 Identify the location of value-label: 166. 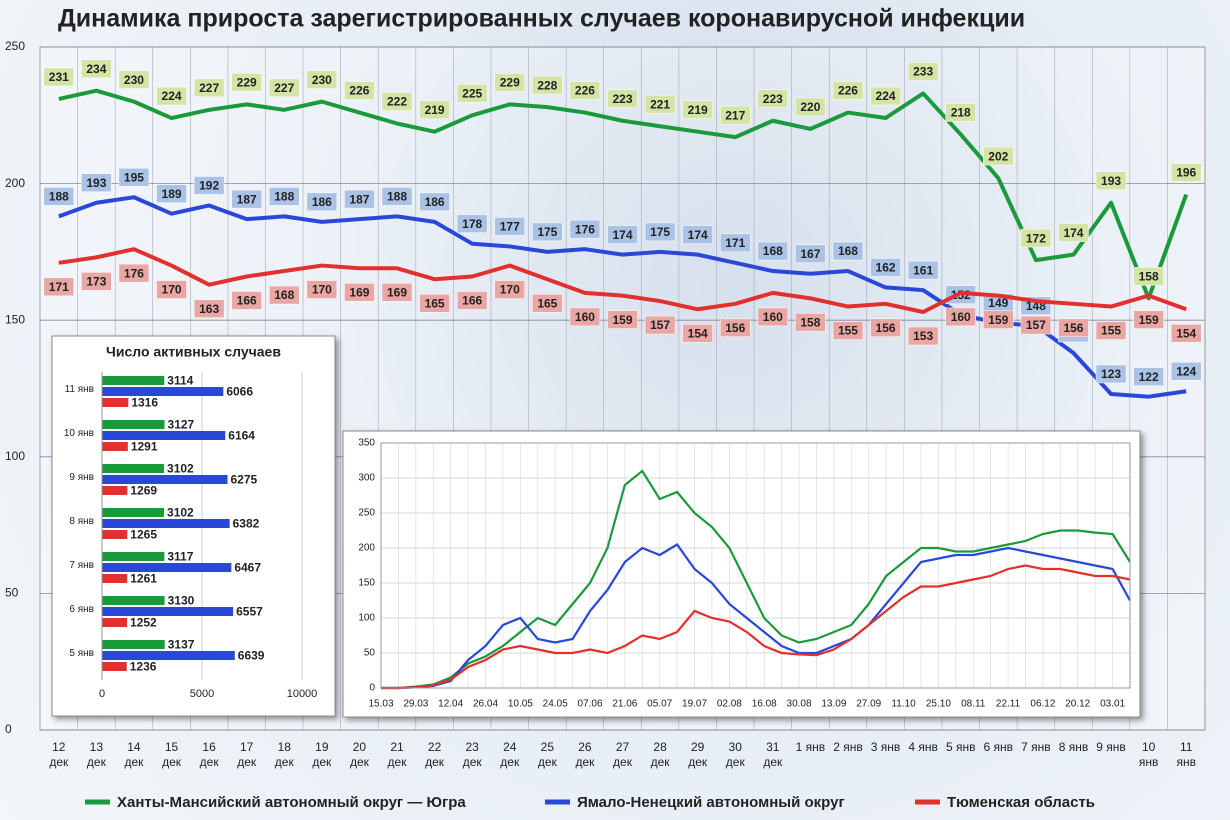
(472, 301).